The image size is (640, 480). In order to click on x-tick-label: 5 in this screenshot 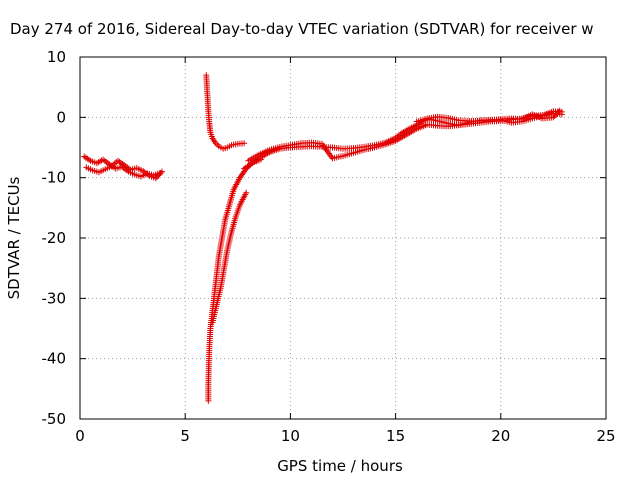, I will do `click(185, 436)`.